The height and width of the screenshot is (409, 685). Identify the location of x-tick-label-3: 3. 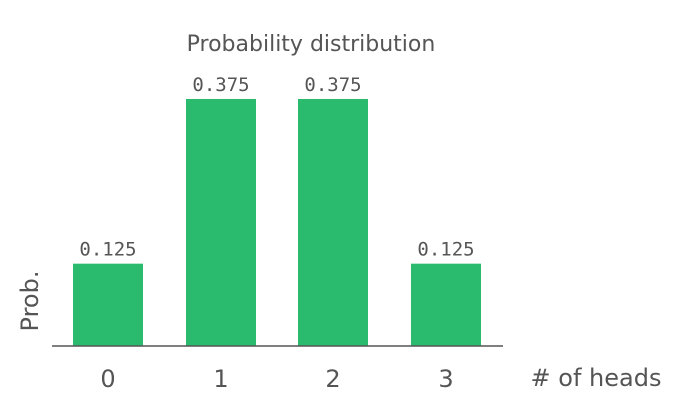
(445, 379).